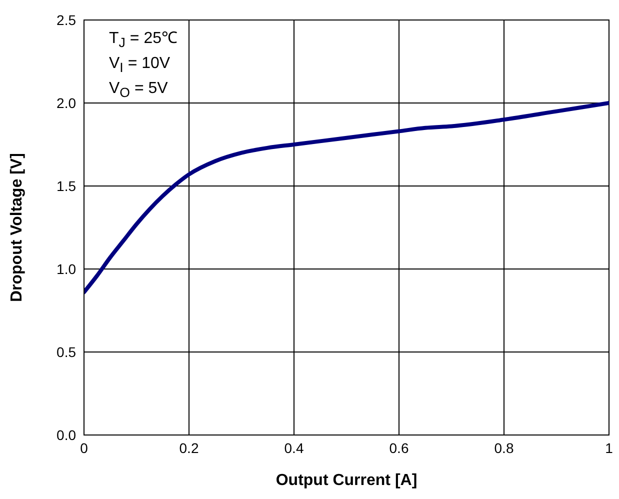 The height and width of the screenshot is (499, 619). Describe the element at coordinates (294, 448) in the screenshot. I see `x-tick-label: 0.4` at that location.